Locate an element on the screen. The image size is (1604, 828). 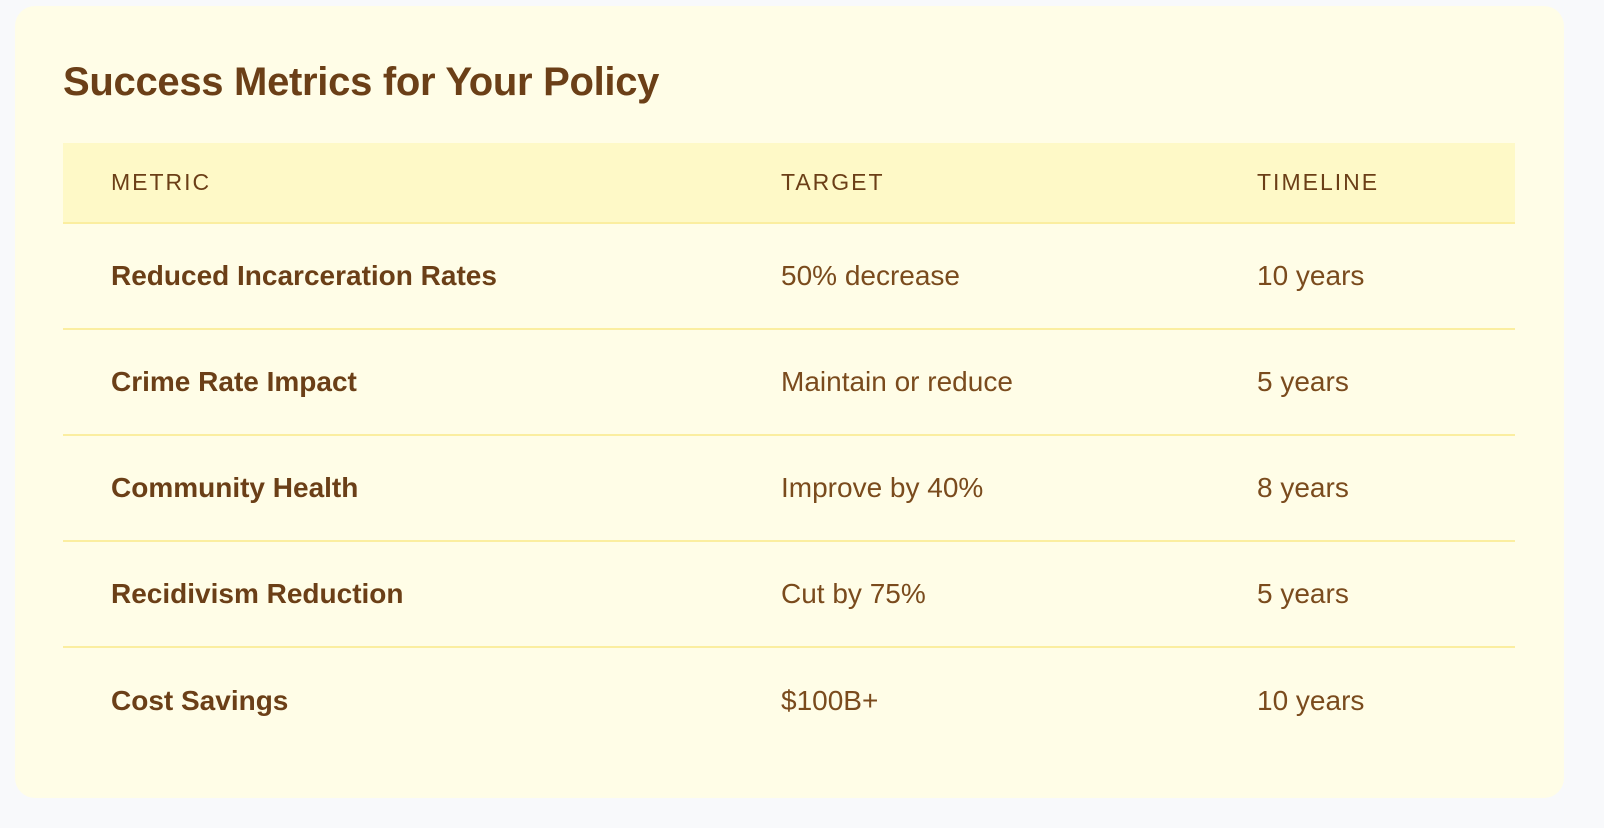
table-row: Recidivism Reduction Cut by 75% 5 years is located at coordinates (789, 595).